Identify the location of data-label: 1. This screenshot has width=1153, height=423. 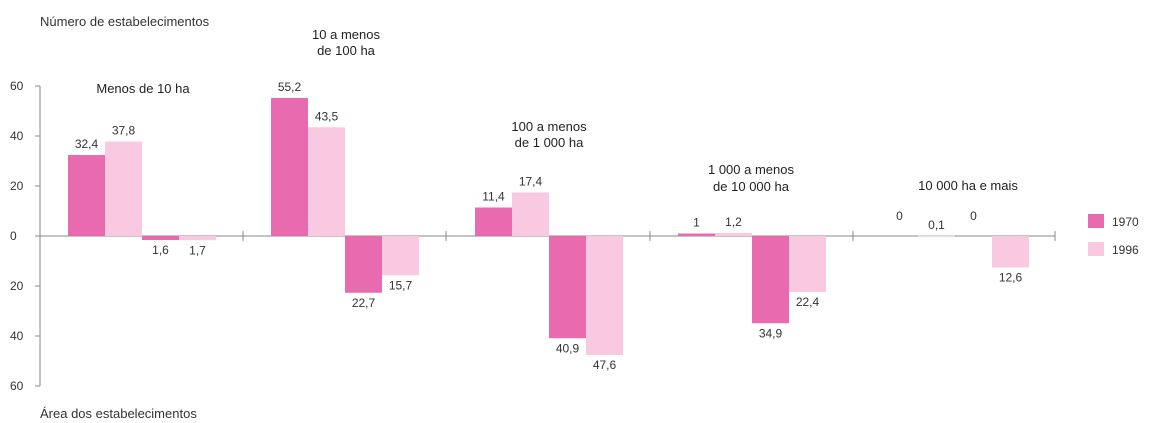
(696, 223).